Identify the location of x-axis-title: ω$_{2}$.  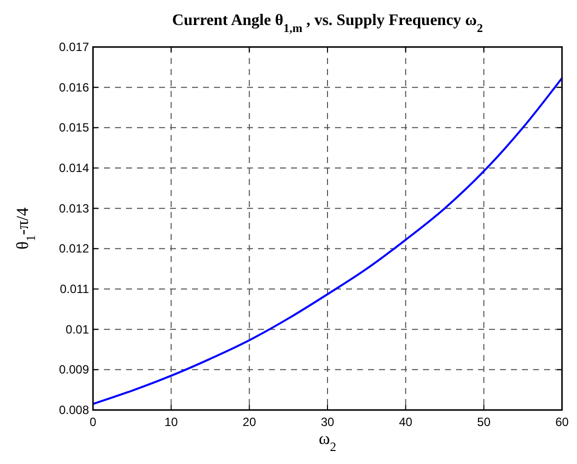
(327, 441).